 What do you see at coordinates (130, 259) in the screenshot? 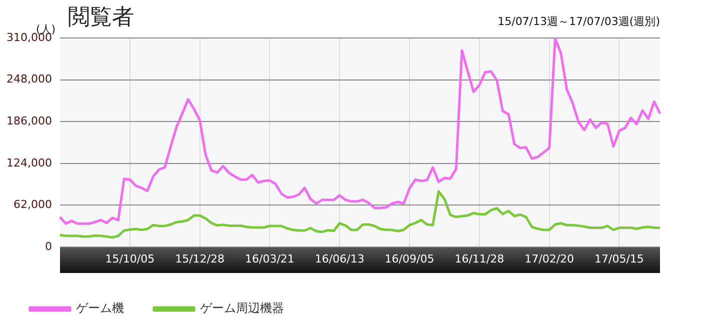
I see `x-tick-label: 15/10/05` at bounding box center [130, 259].